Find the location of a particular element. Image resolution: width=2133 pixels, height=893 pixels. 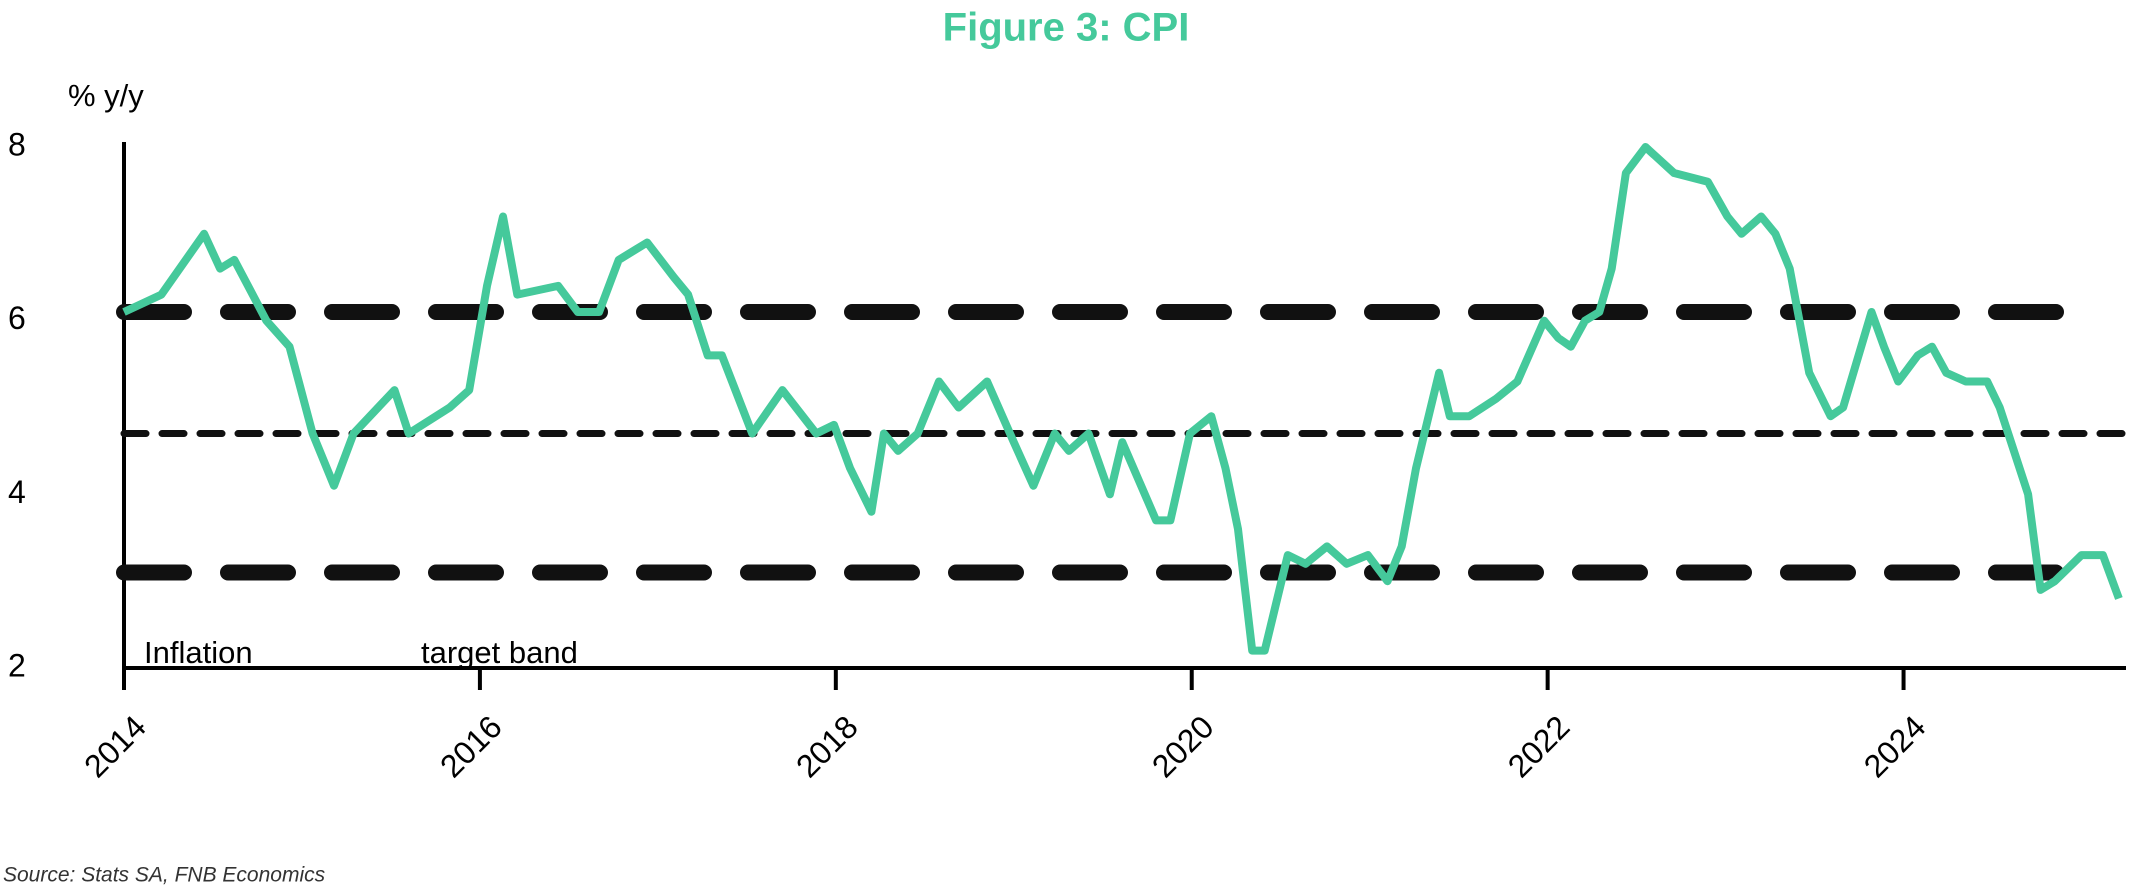

chart-title: Figure 3: CPI is located at coordinates (1066, 28).